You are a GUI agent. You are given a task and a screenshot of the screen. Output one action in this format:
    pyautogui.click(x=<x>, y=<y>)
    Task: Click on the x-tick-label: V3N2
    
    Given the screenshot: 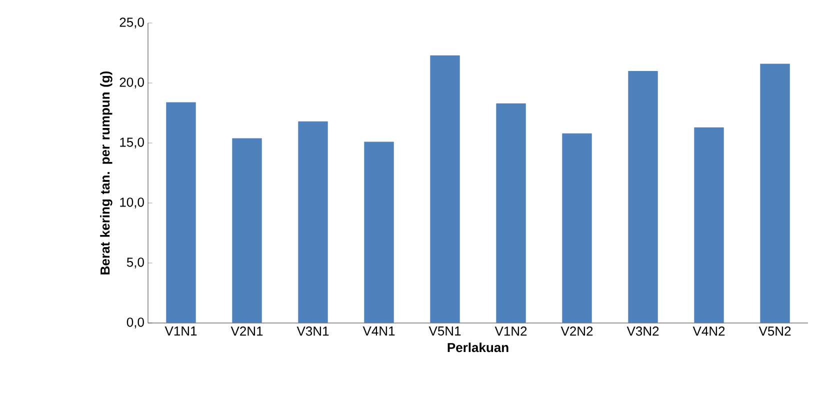 What is the action you would take?
    pyautogui.click(x=642, y=331)
    